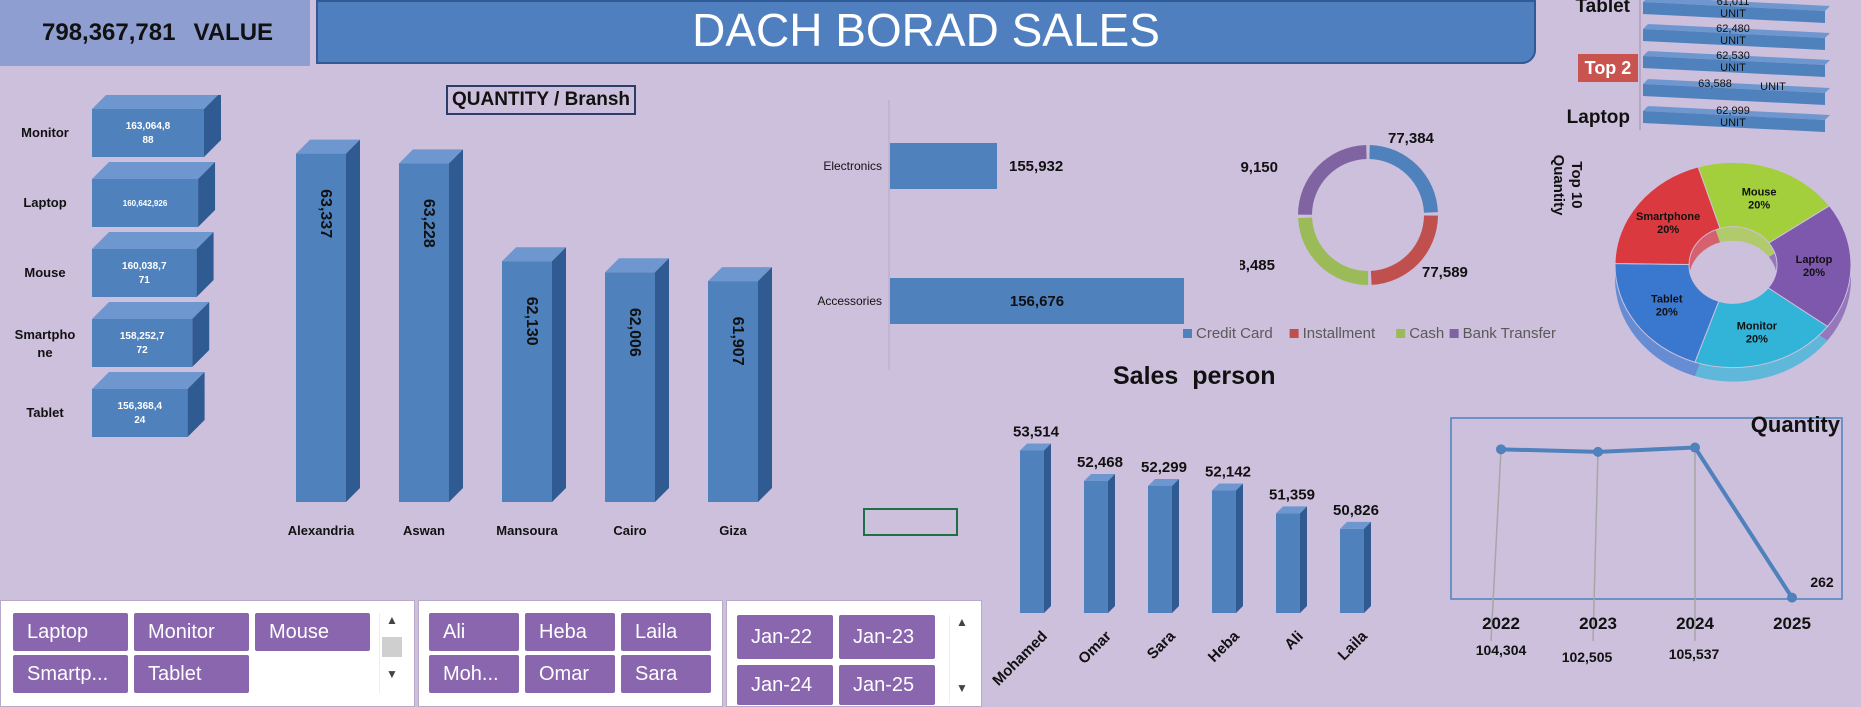 This screenshot has width=1861, height=707. Describe the element at coordinates (191, 632) in the screenshot. I see `slicer-item-monitor: Monitor` at that location.